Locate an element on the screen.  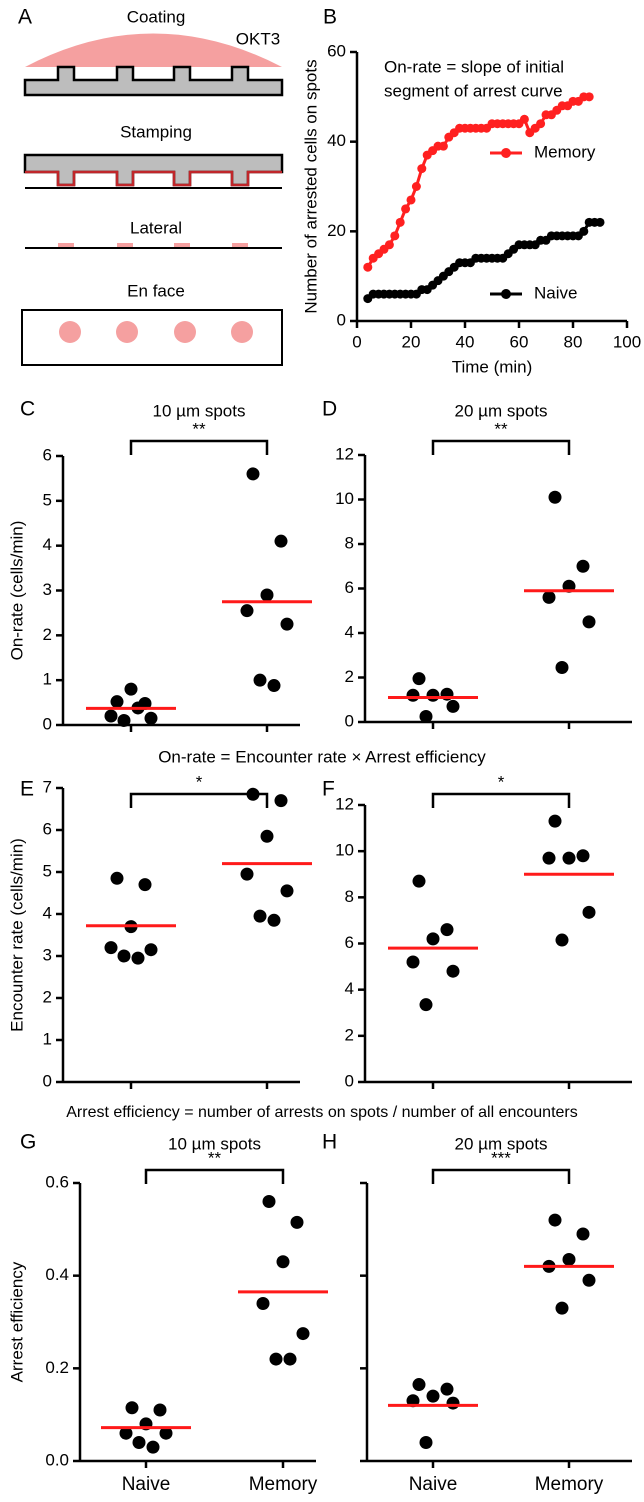
chart-title: 20 µm spots is located at coordinates (501, 1143).